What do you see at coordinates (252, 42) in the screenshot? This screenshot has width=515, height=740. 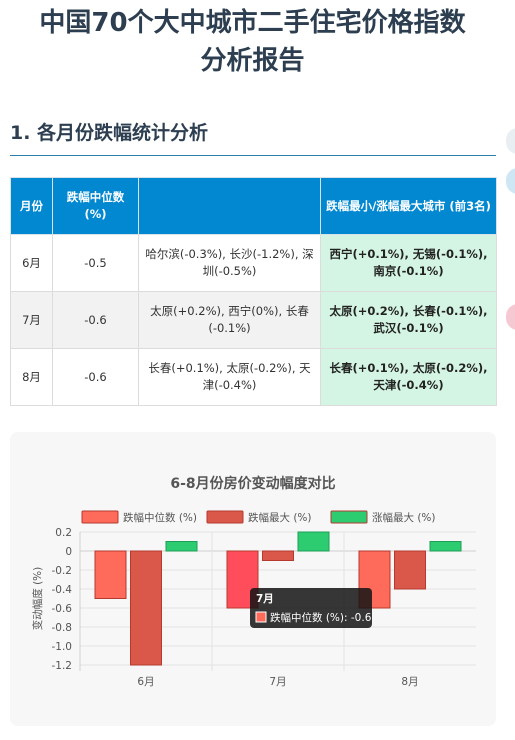 I see `page-title: 中国70个大中城市二手住宅价格指数 分析报告` at bounding box center [252, 42].